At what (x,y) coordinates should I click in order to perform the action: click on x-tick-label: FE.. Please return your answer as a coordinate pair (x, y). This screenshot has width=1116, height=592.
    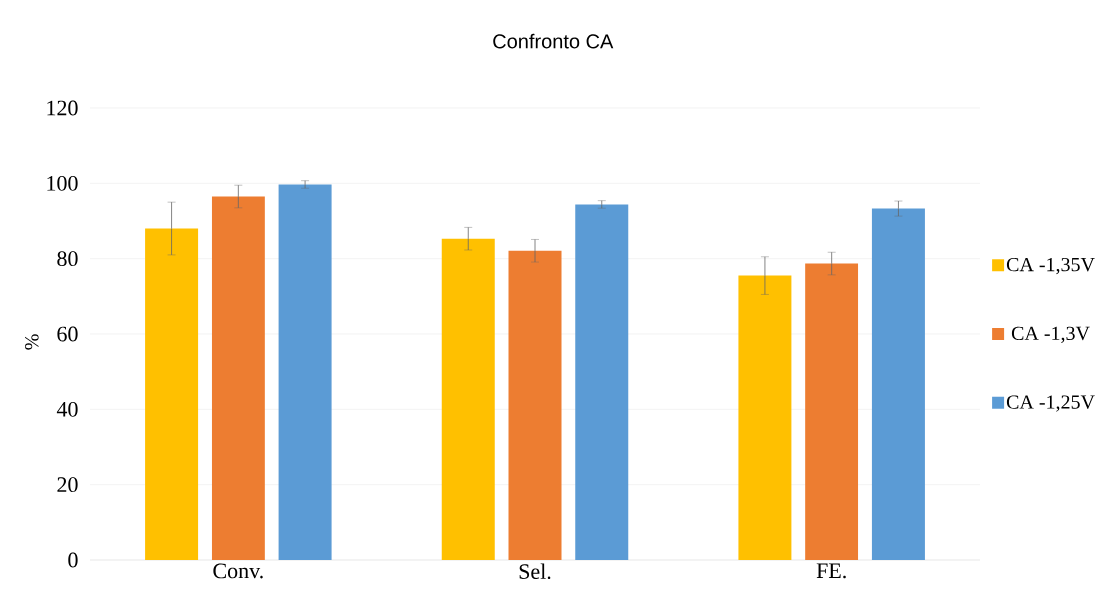
    Looking at the image, I should click on (831, 571).